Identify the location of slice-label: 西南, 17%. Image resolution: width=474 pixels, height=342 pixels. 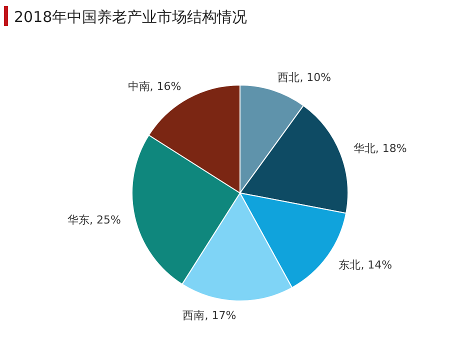
(209, 315).